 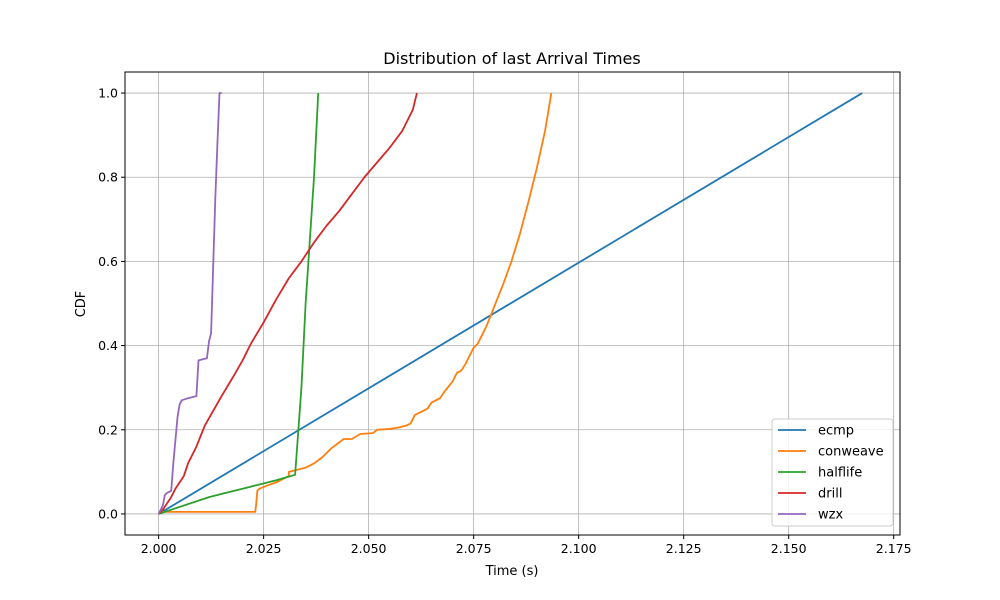 I want to click on y-tick-label: 0.8, so click(x=108, y=177).